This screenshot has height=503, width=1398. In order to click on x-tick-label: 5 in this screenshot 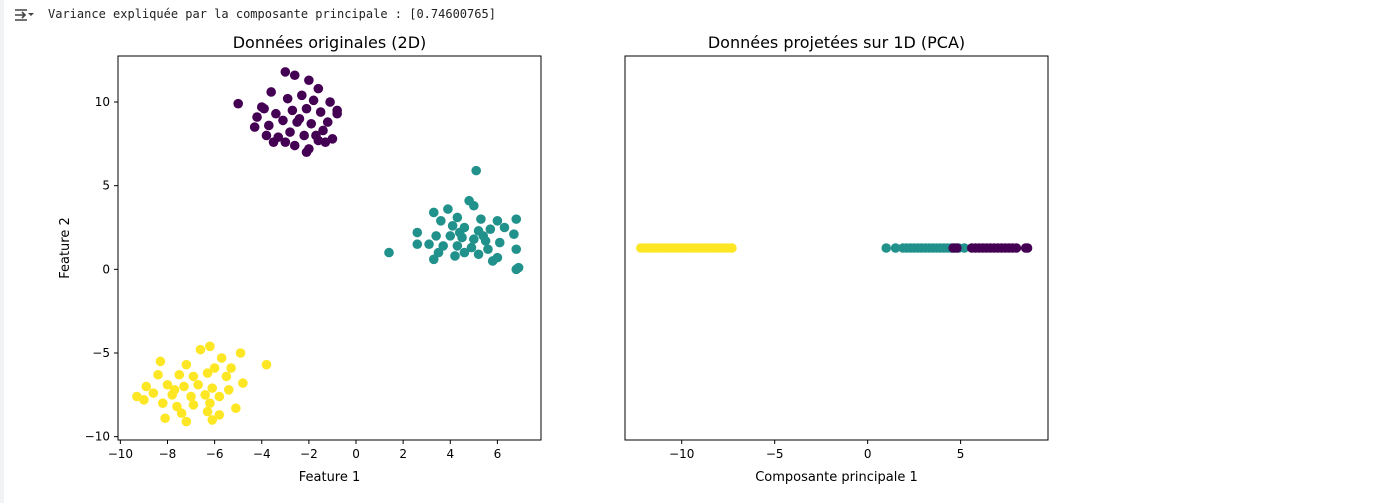, I will do `click(961, 454)`.